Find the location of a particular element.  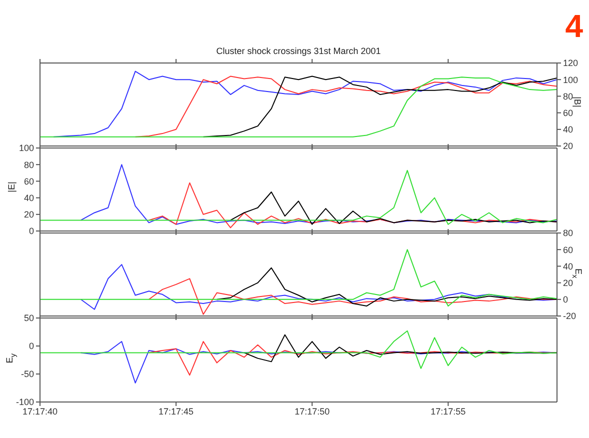

y-tick-label: 100 is located at coordinates (26, 148).